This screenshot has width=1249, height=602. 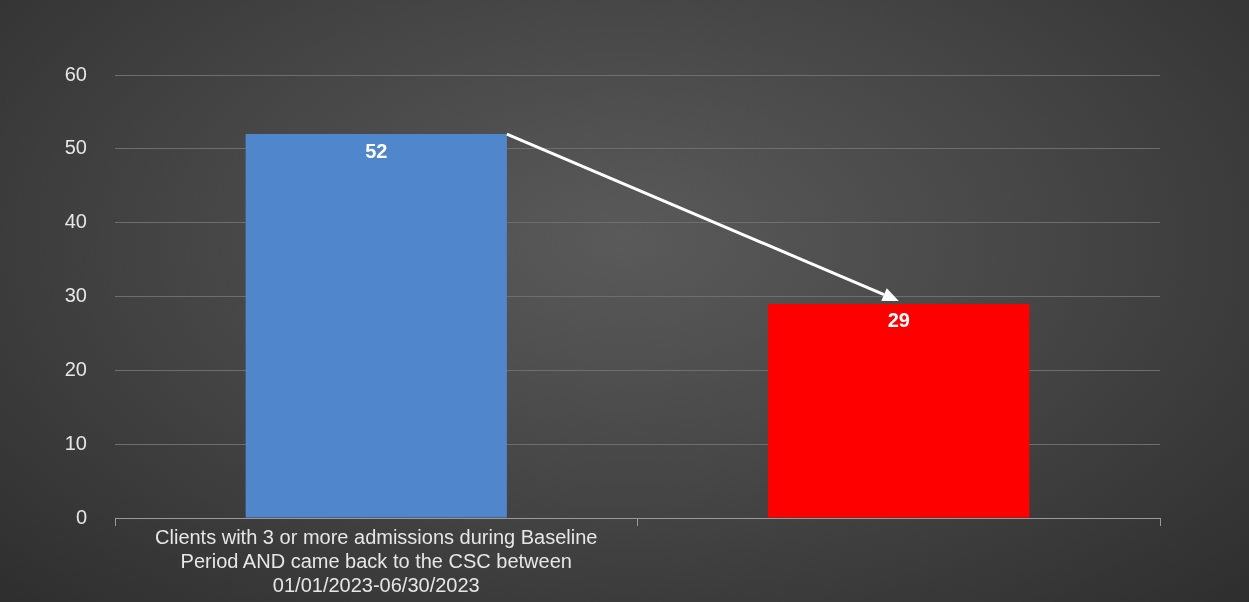 I want to click on x-tick-label: Clients with 3 or more admissions during Baseline Period AND came back to the CSC between 01/01/2023-06/30/2023, so click(x=376, y=560).